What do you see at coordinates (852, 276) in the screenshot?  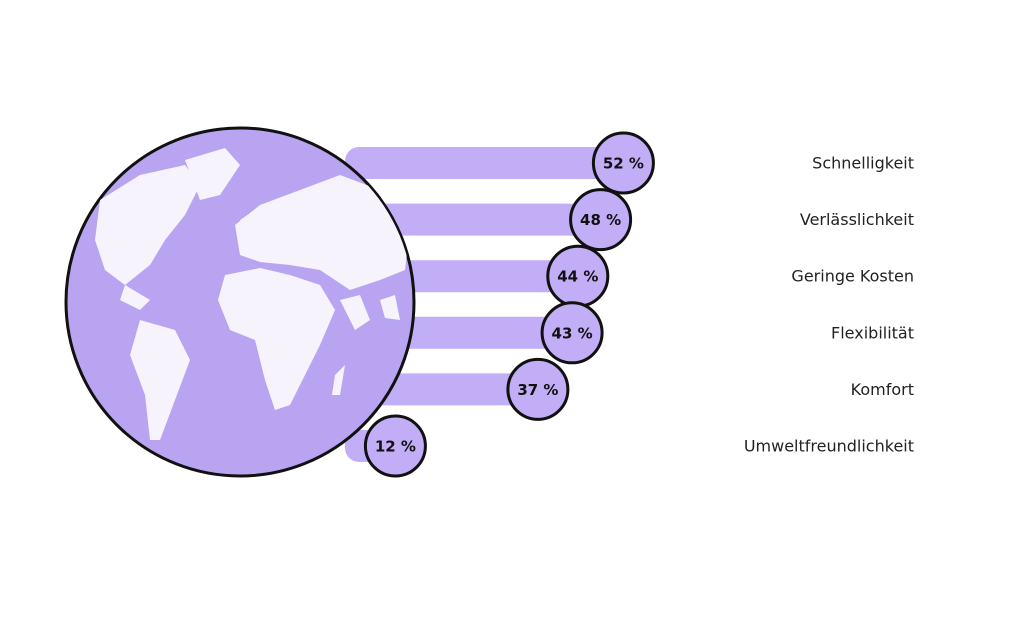 I see `category-label: Geringe Kosten` at bounding box center [852, 276].